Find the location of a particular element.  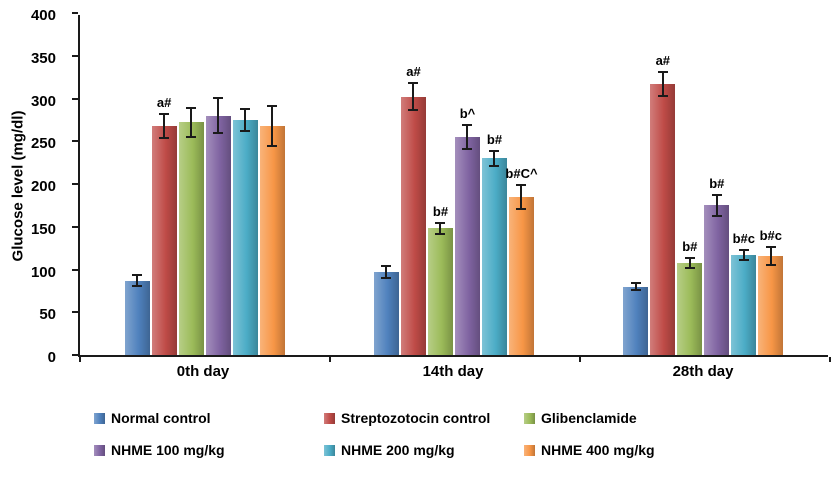

significance-label: b#C^ is located at coordinates (521, 173).